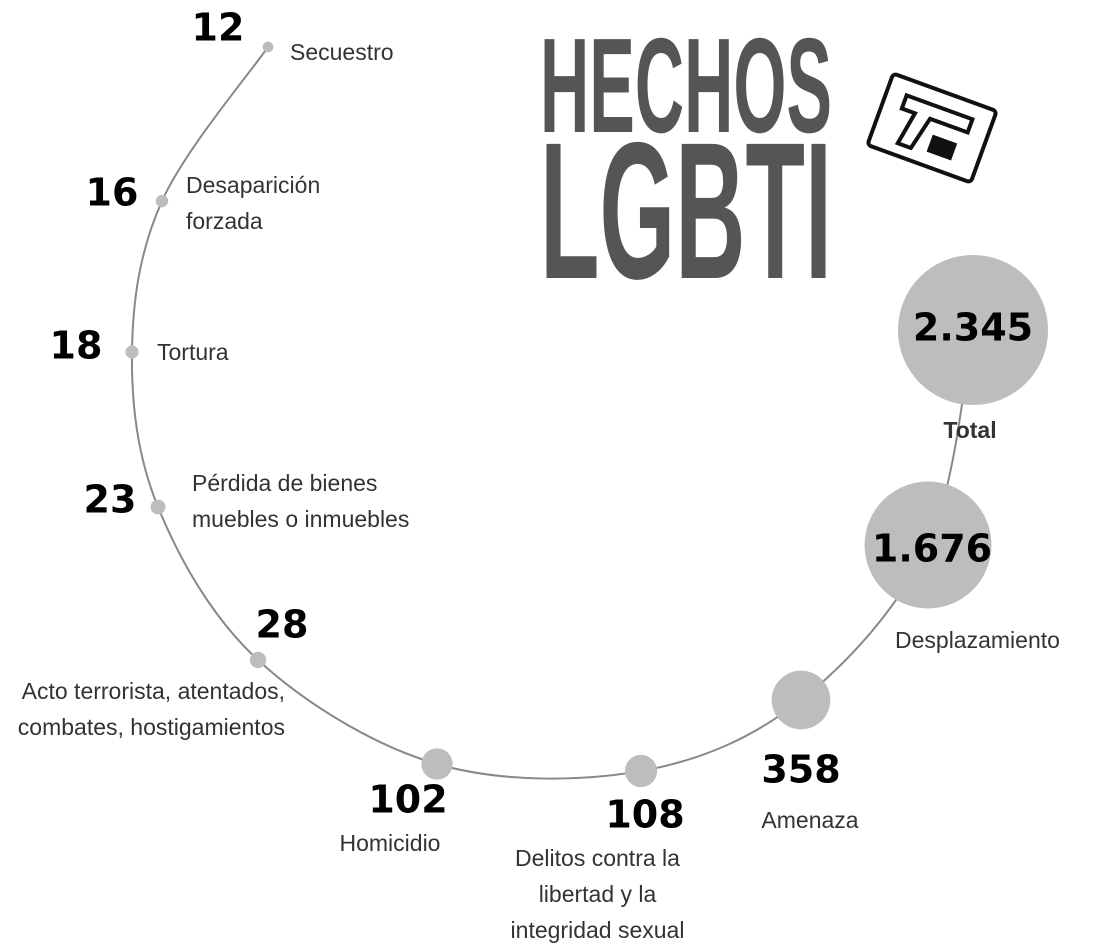 This screenshot has width=1097, height=943. What do you see at coordinates (390, 843) in the screenshot?
I see `category-label: Homicidio` at bounding box center [390, 843].